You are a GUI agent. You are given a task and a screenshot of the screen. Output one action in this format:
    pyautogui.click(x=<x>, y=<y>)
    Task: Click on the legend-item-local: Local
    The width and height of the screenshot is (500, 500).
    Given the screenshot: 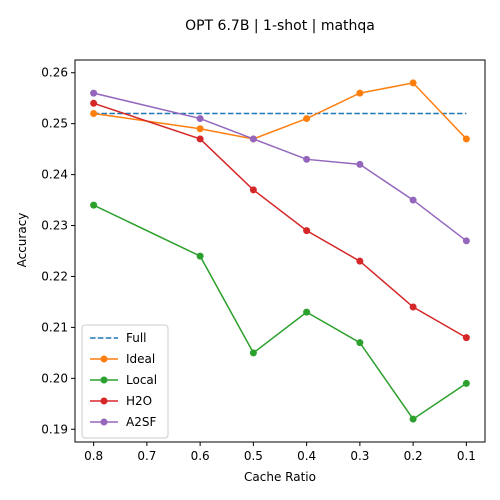 What is the action you would take?
    pyautogui.click(x=123, y=380)
    